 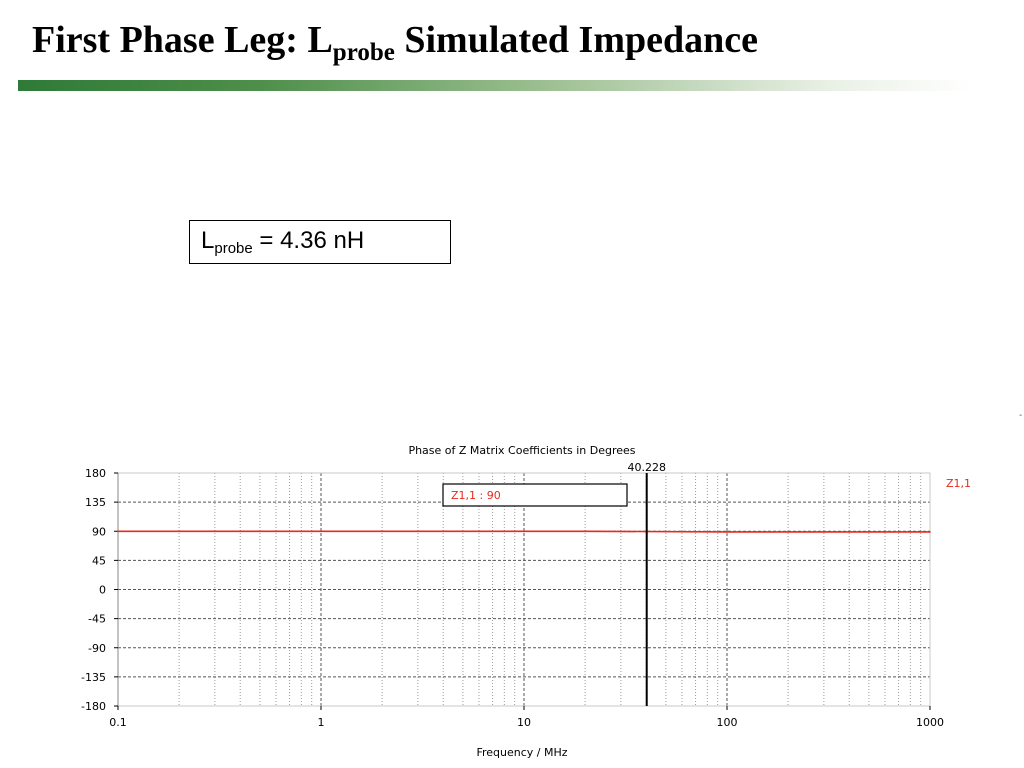 What do you see at coordinates (930, 722) in the screenshot?
I see `x-tick-label: 1000` at bounding box center [930, 722].